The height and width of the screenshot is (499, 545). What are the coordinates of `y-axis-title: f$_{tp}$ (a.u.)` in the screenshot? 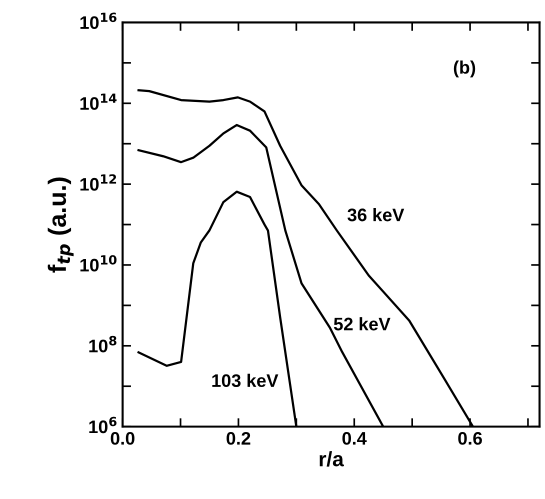 It's located at (61, 225).